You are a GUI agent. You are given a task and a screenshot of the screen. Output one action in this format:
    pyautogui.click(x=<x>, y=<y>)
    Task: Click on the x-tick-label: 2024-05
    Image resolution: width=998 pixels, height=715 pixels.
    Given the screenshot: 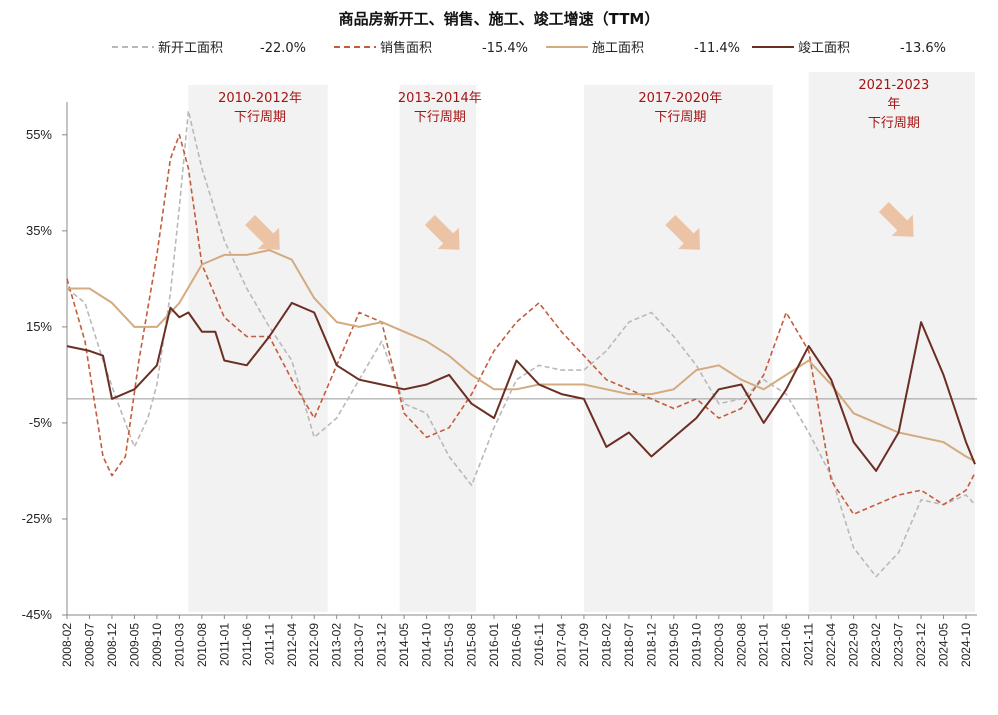 What is the action you would take?
    pyautogui.click(x=944, y=645)
    